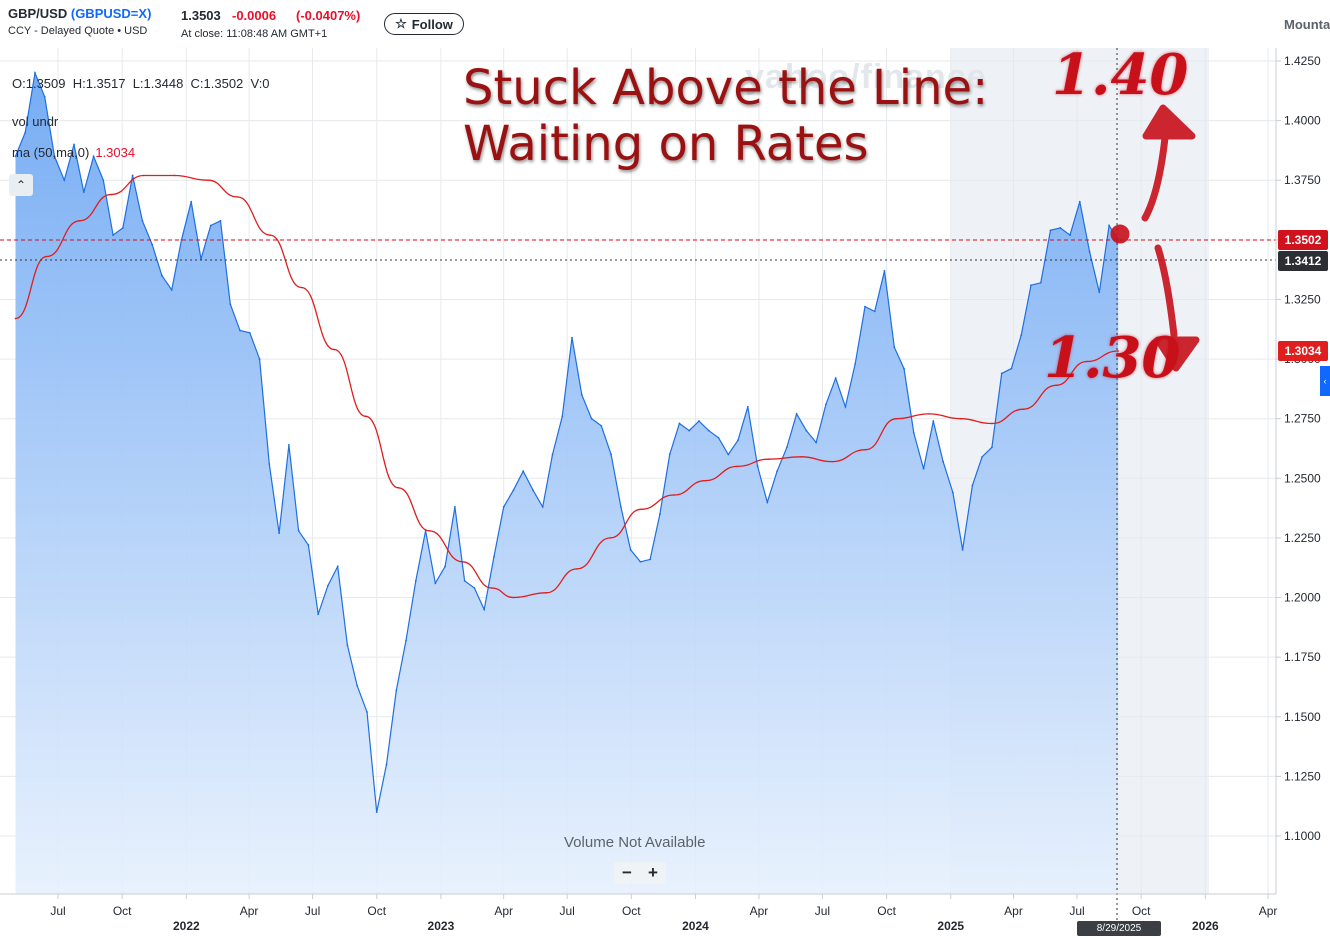 The image size is (1330, 938). What do you see at coordinates (1155, 173) in the screenshot?
I see `up-arrow-shaft` at bounding box center [1155, 173].